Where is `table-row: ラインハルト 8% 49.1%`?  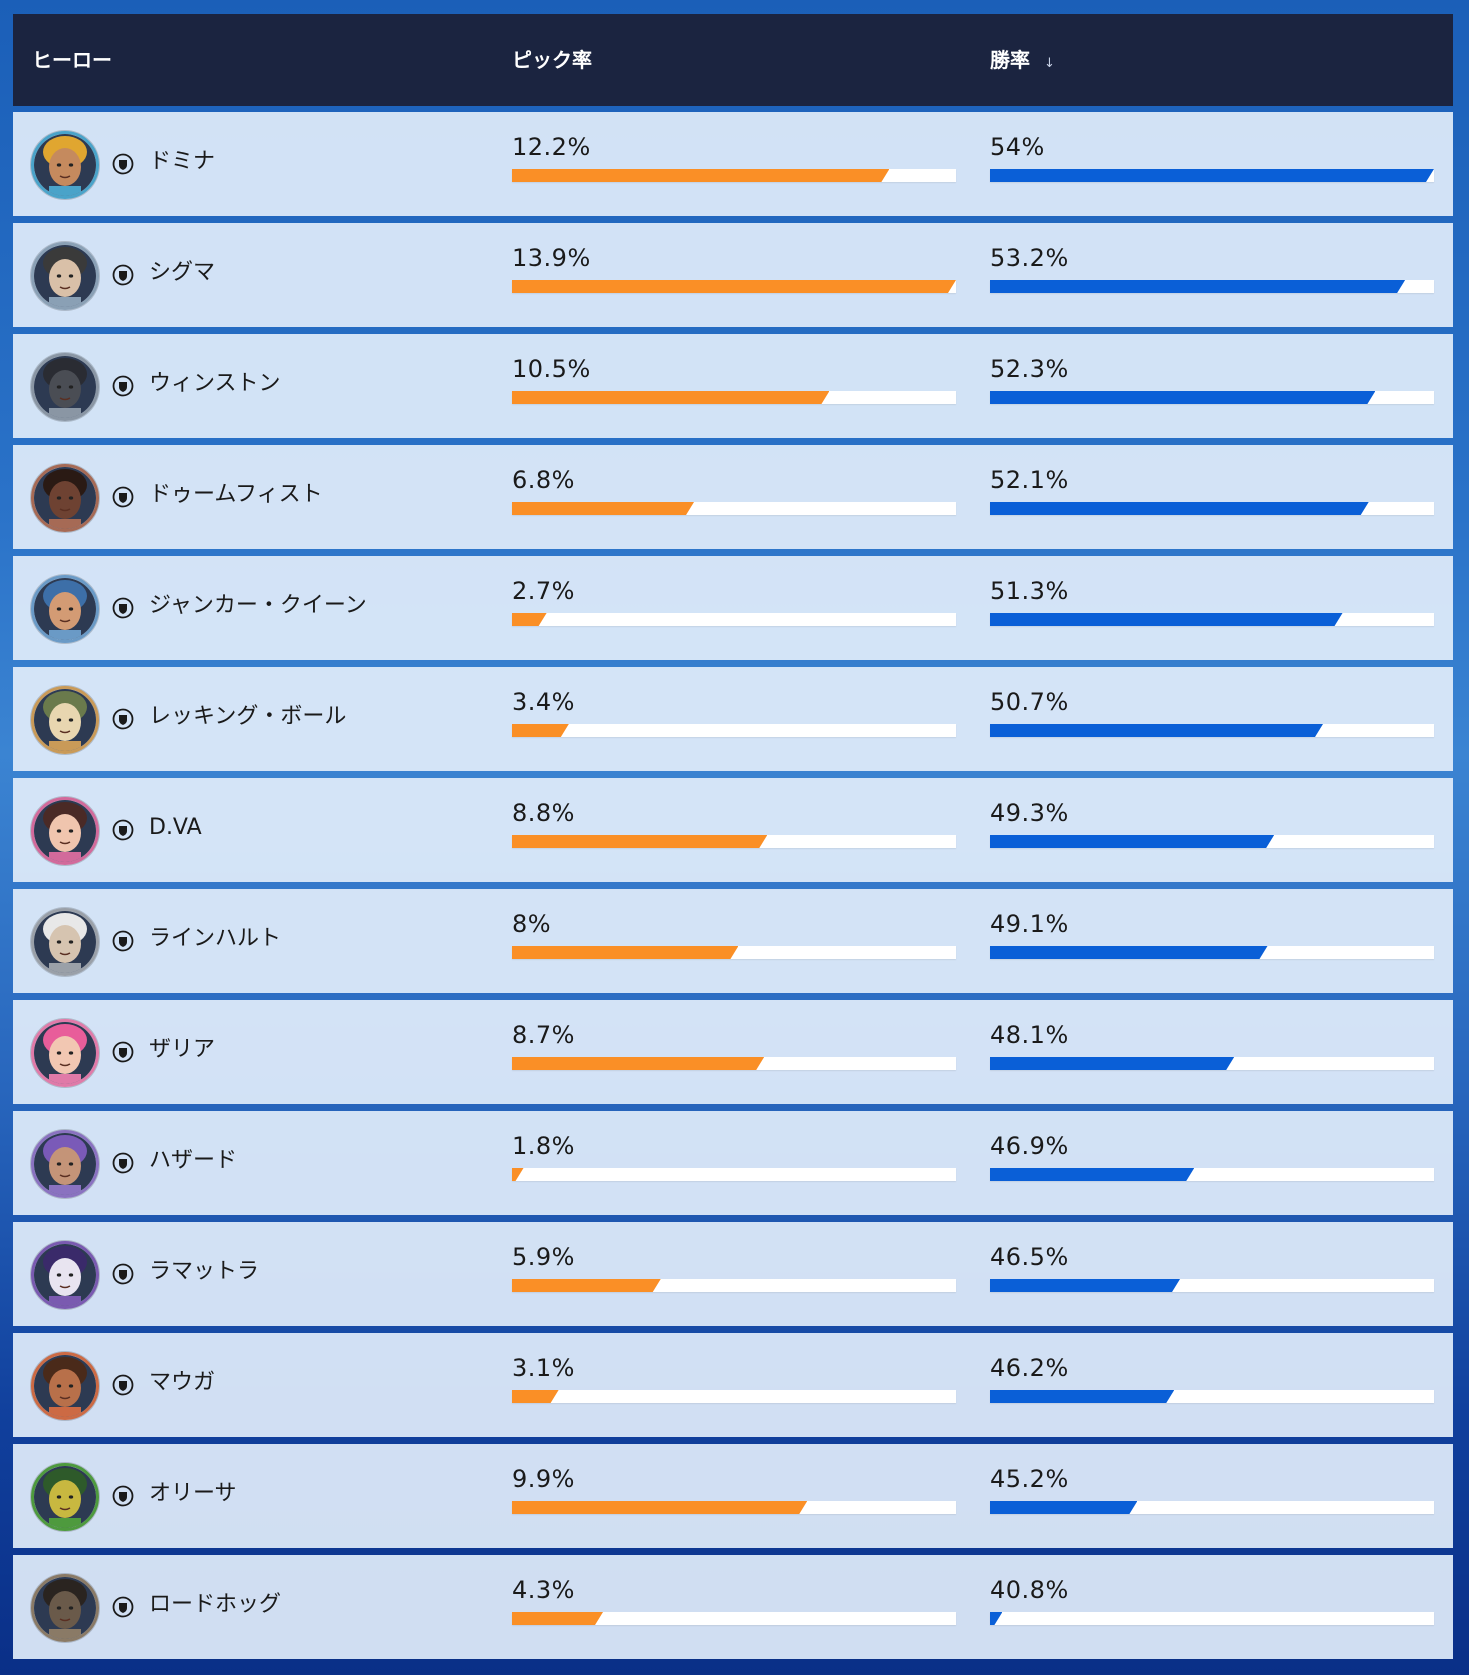 table-row: ラインハルト 8% 49.1% is located at coordinates (733, 941).